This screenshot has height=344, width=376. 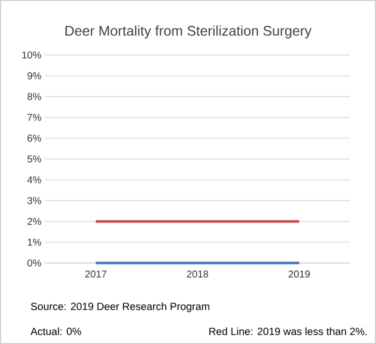 What do you see at coordinates (299, 274) in the screenshot?
I see `x-tick-label: 2019` at bounding box center [299, 274].